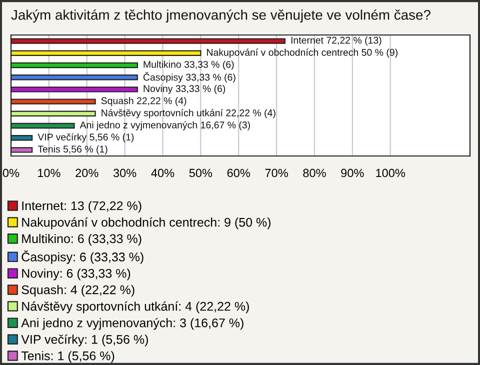 The height and width of the screenshot is (365, 480). Describe the element at coordinates (143, 101) in the screenshot. I see `data-label: Squash 22,22 % (4)` at that location.